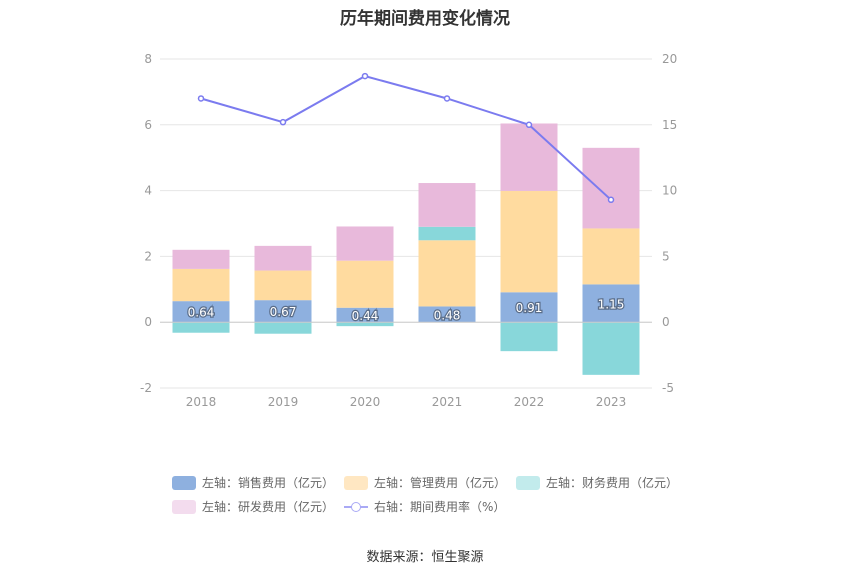 The width and height of the screenshot is (850, 575). I want to click on legend-item-admin: 左轴：管理费用（亿元）, so click(425, 482).